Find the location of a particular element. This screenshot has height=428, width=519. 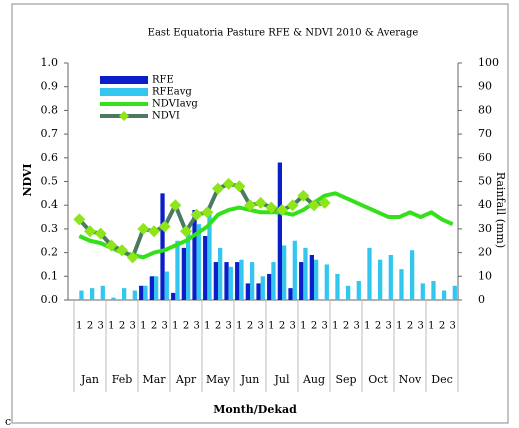

y-tick-label: 0.6 is located at coordinates (50, 157).